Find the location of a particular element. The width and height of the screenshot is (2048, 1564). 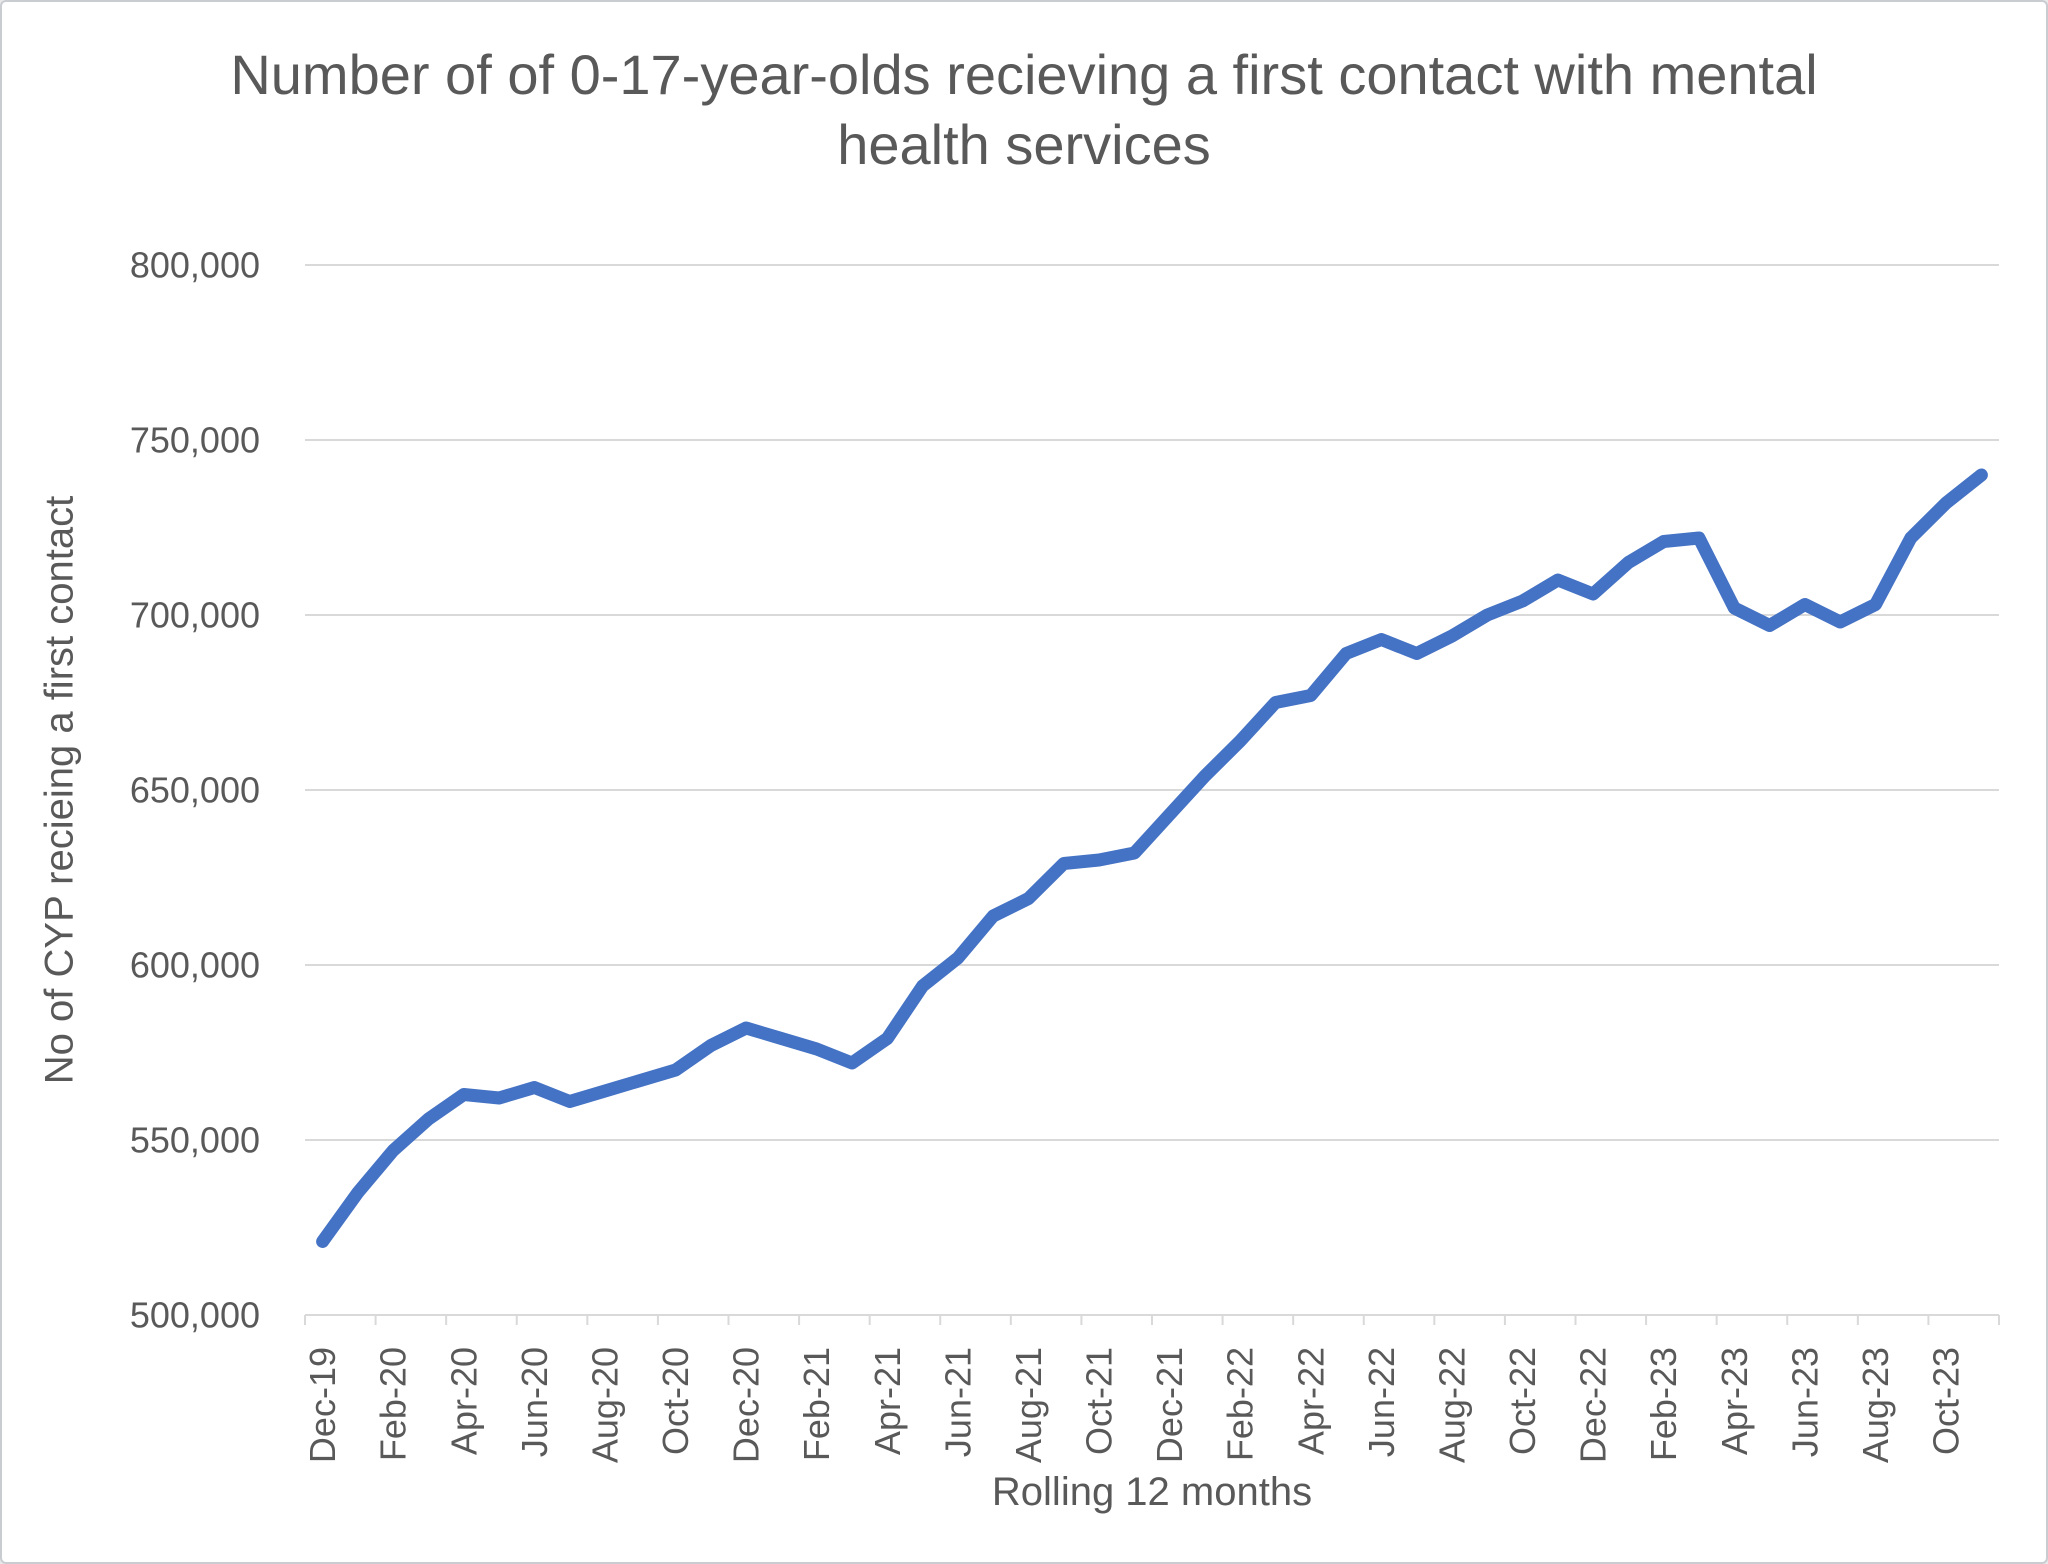

x-tick-label: Aug-23 is located at coordinates (1875, 1405).